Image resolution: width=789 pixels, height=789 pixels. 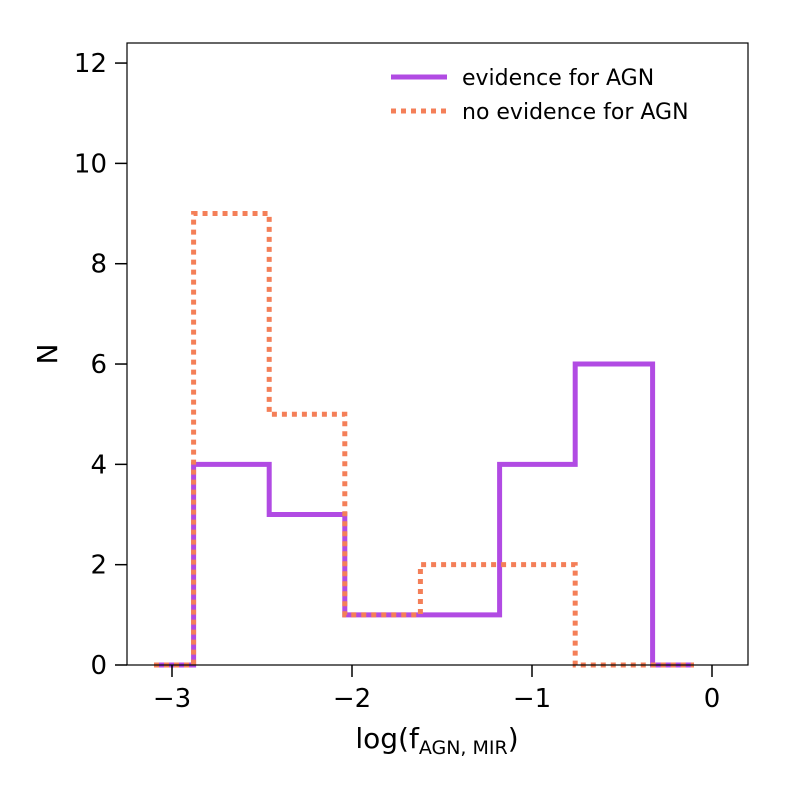 I want to click on y-tick-label: 8, so click(x=98, y=265).